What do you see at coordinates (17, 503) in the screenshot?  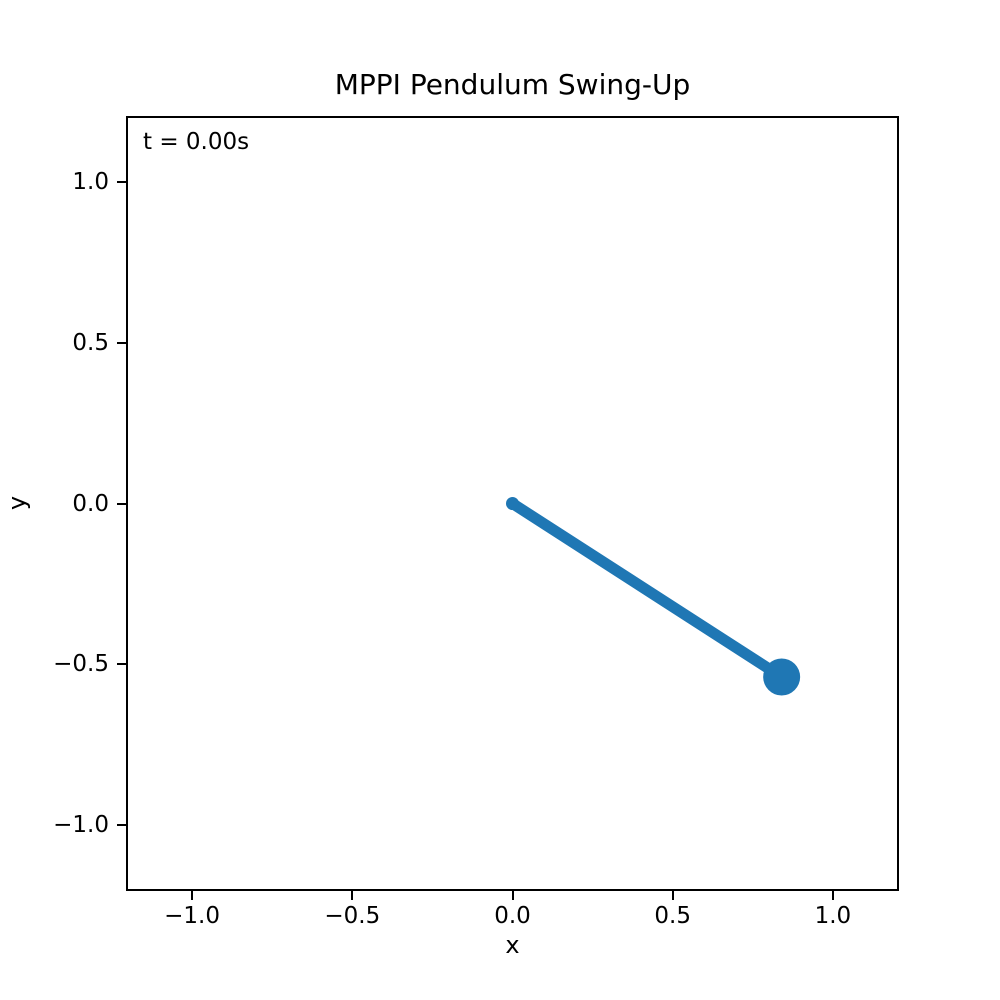 I see `y-axis-label: y` at bounding box center [17, 503].